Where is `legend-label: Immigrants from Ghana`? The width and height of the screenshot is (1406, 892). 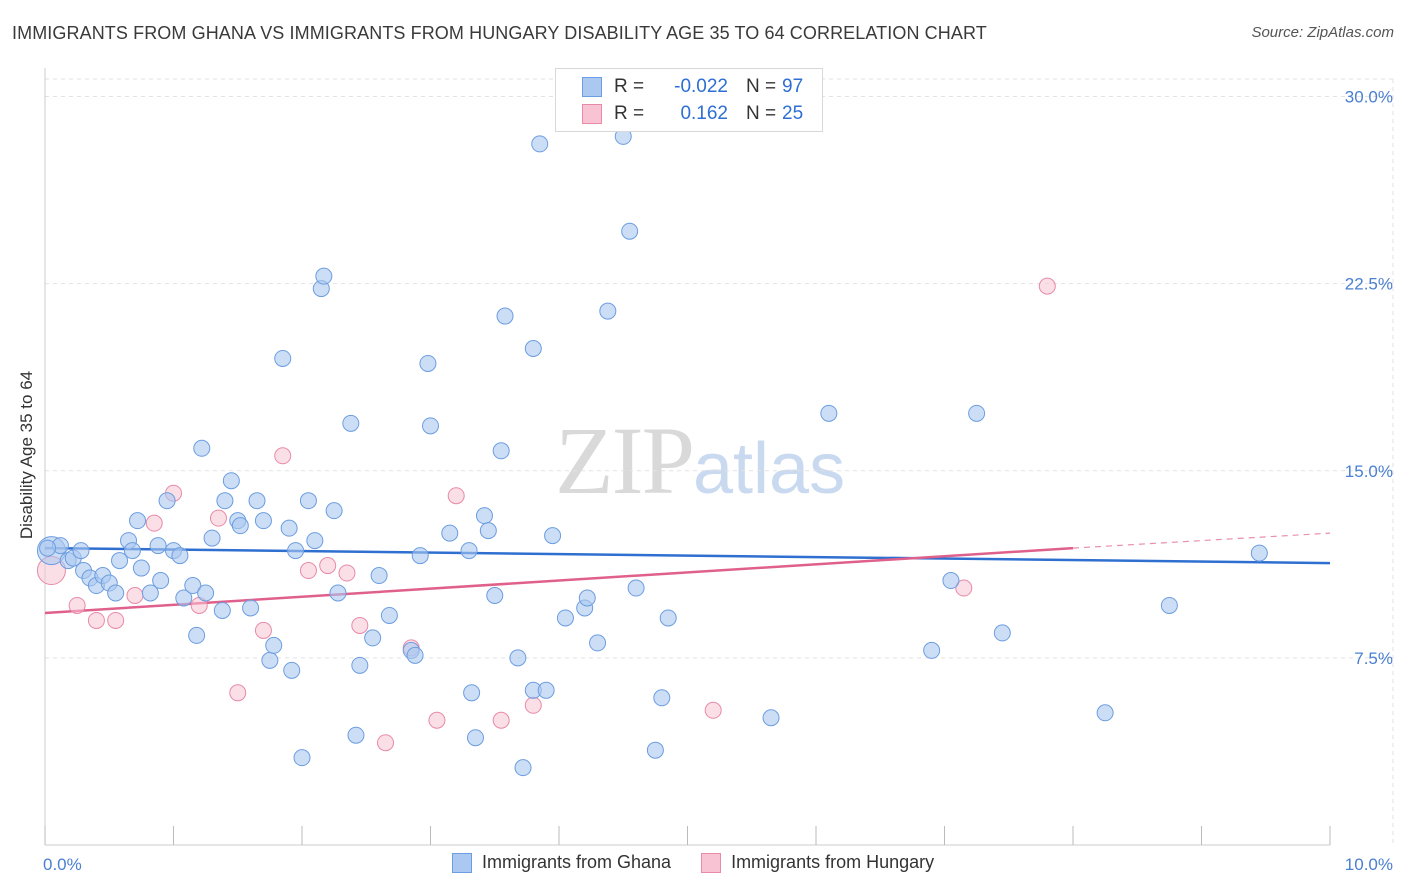
legend-label: Immigrants from Ghana is located at coordinates (577, 862).